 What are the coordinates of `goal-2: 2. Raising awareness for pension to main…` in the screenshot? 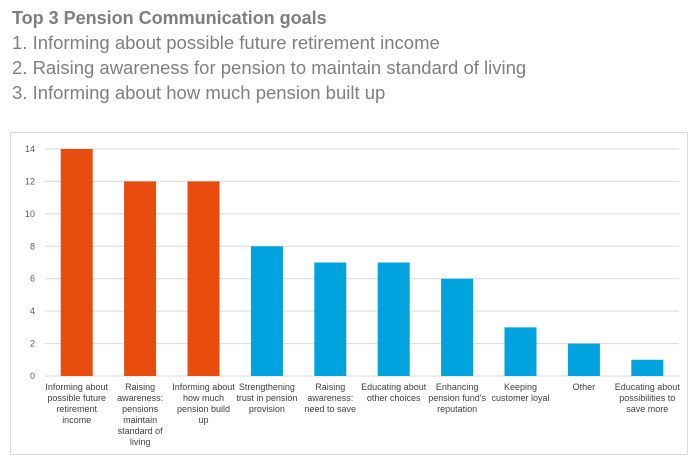 It's located at (269, 67).